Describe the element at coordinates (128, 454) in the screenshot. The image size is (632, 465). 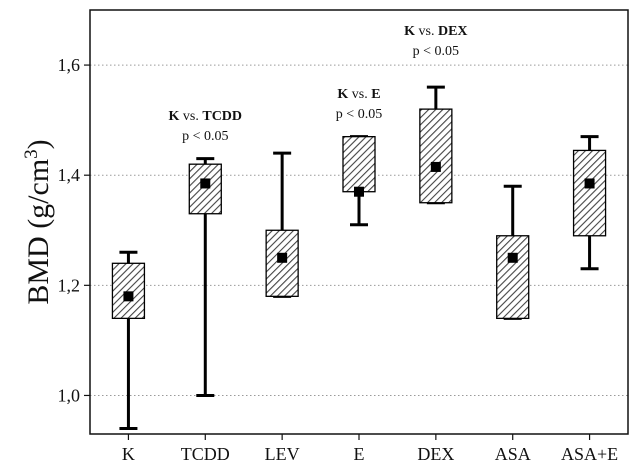
I see `x-tick-label: K` at that location.